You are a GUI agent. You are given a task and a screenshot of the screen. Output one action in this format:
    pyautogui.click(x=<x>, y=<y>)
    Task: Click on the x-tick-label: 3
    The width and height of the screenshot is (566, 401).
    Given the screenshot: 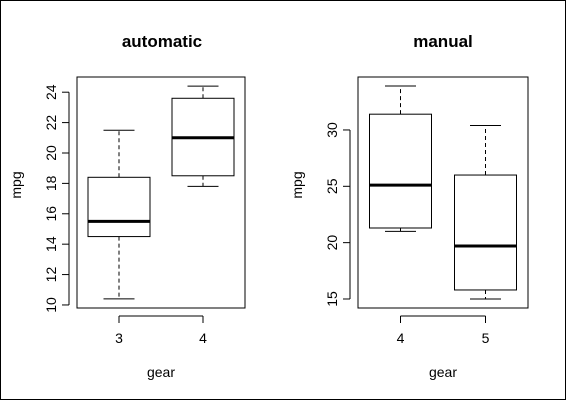 What is the action you would take?
    pyautogui.click(x=119, y=338)
    